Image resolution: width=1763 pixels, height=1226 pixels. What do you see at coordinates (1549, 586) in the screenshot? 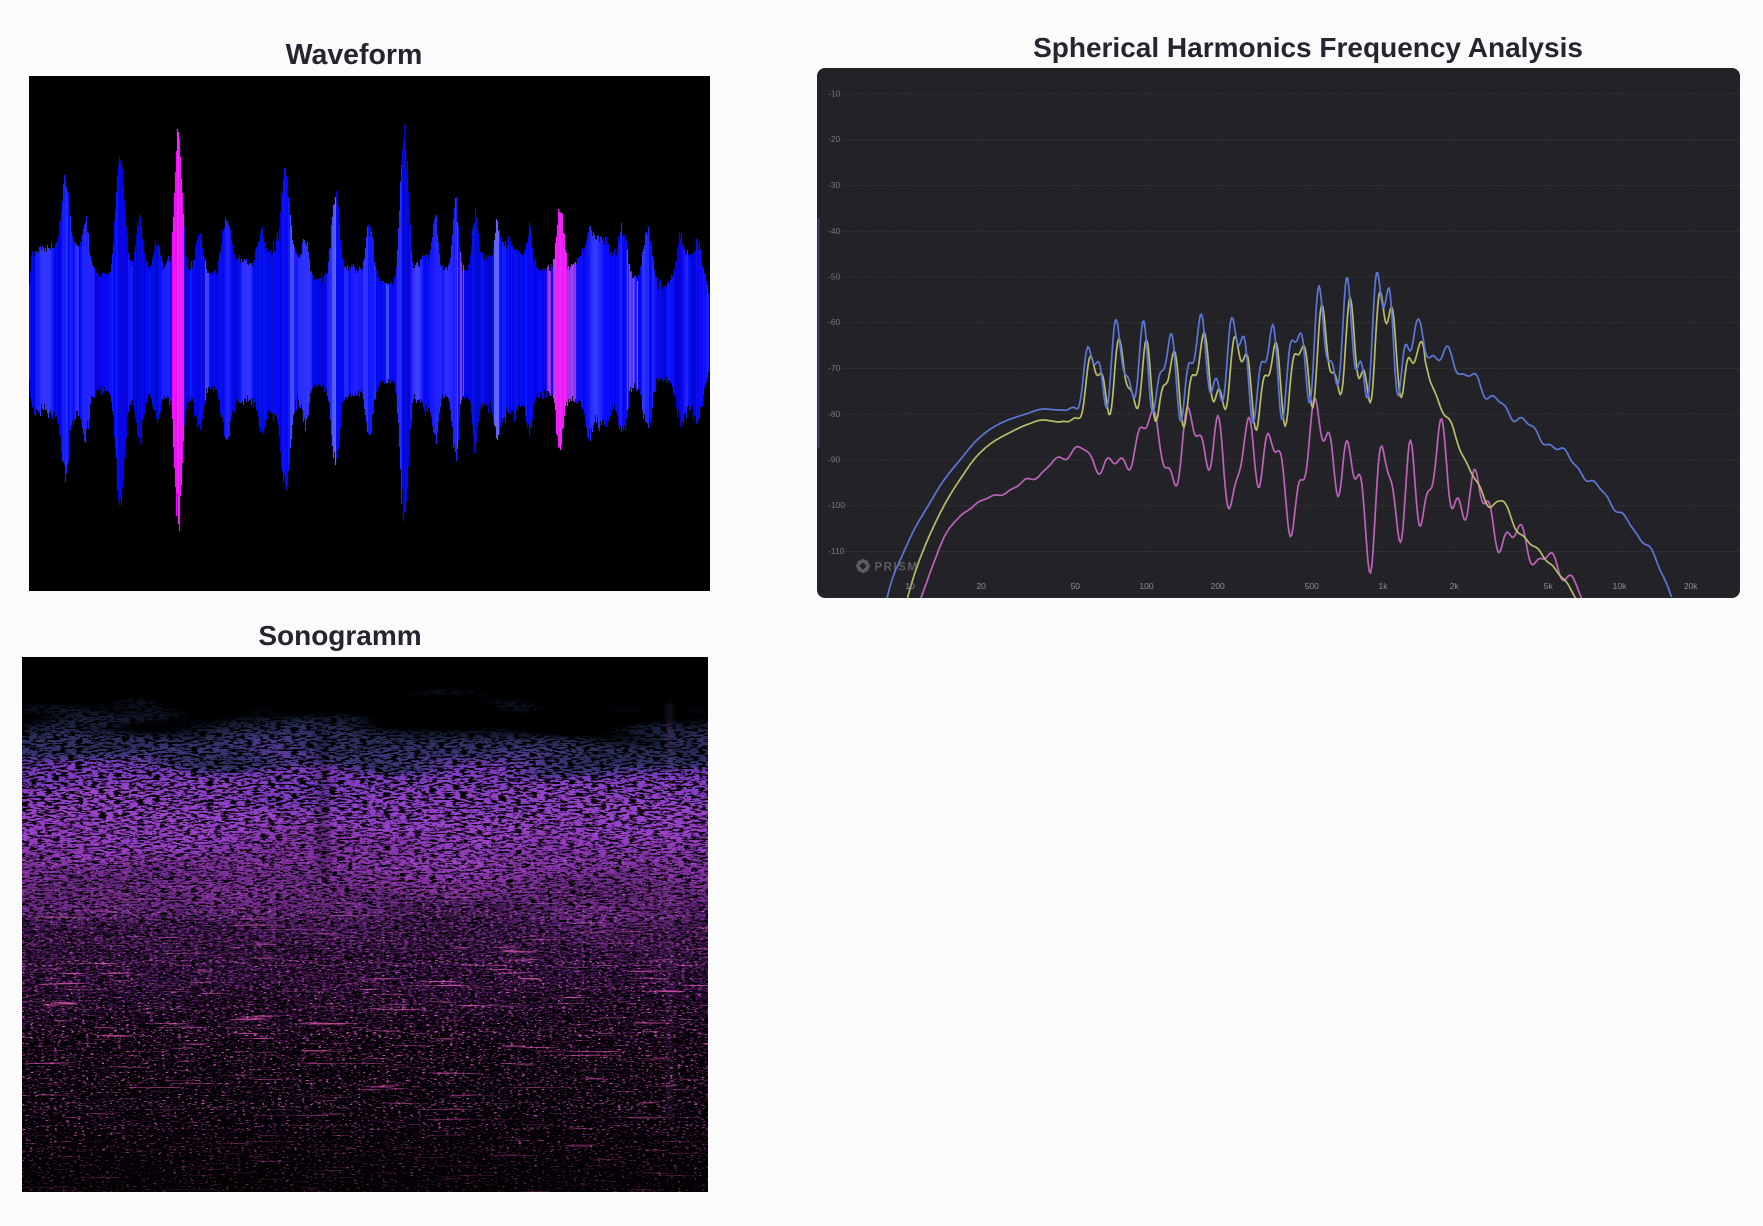
I see `svg-text: 5k` at bounding box center [1549, 586].